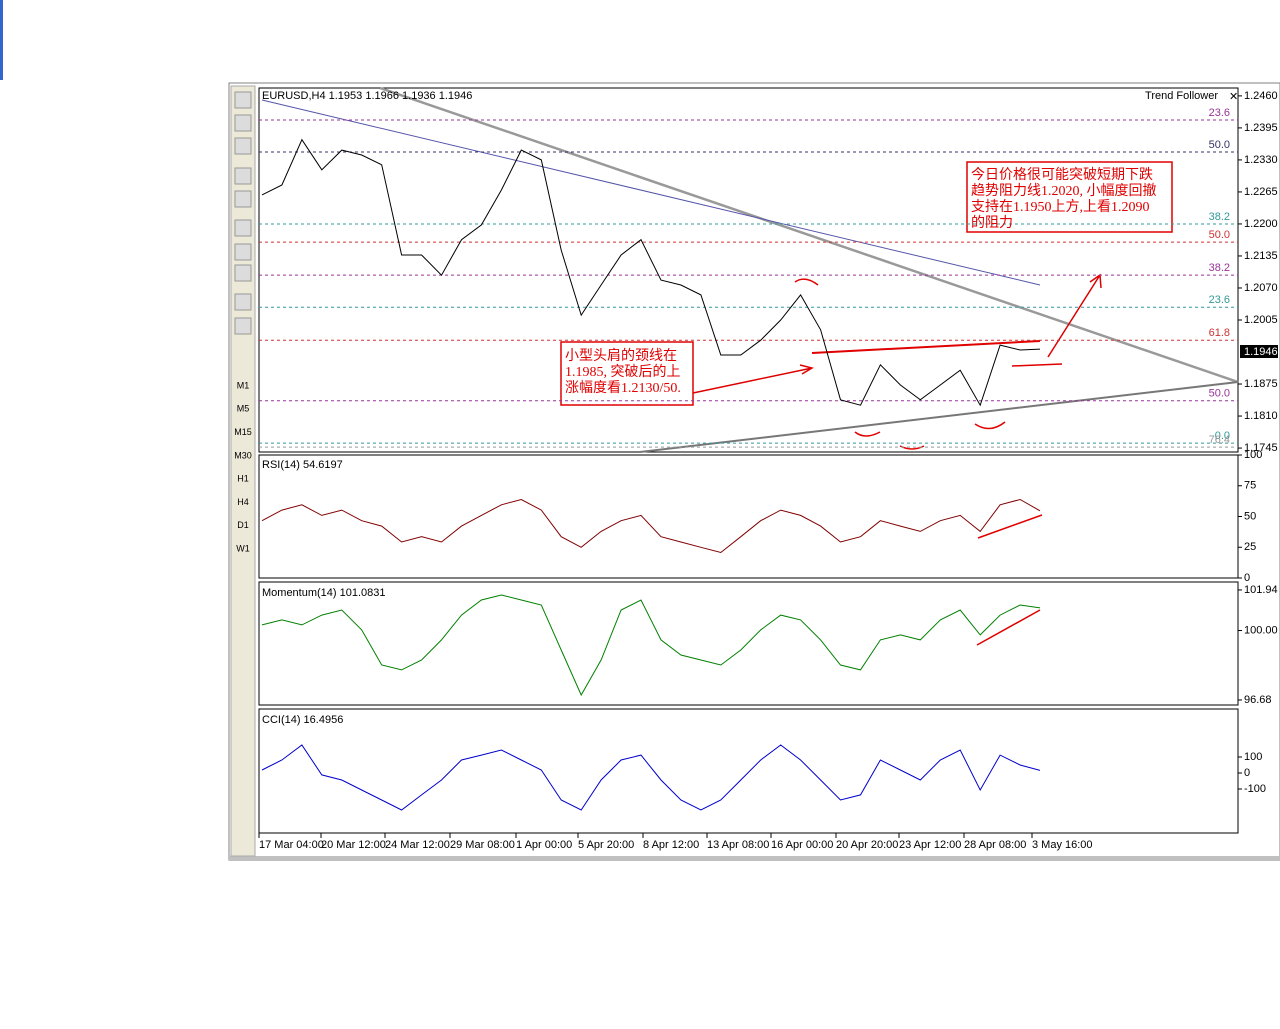  I want to click on y-tick-label: 1.2460, so click(1261, 96).